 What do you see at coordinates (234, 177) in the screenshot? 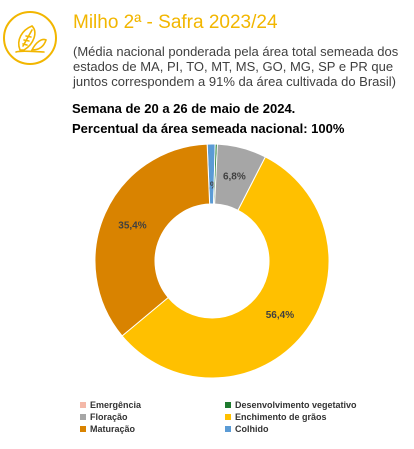
I see `data-label: 6,8%` at bounding box center [234, 177].